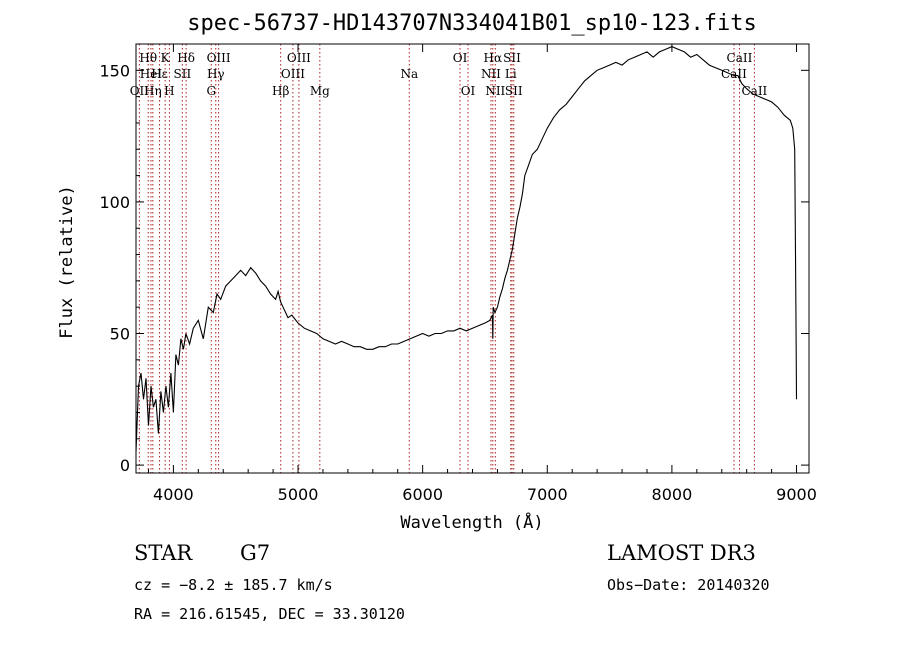  Describe the element at coordinates (796, 494) in the screenshot. I see `x-tick-label: 9000` at that location.